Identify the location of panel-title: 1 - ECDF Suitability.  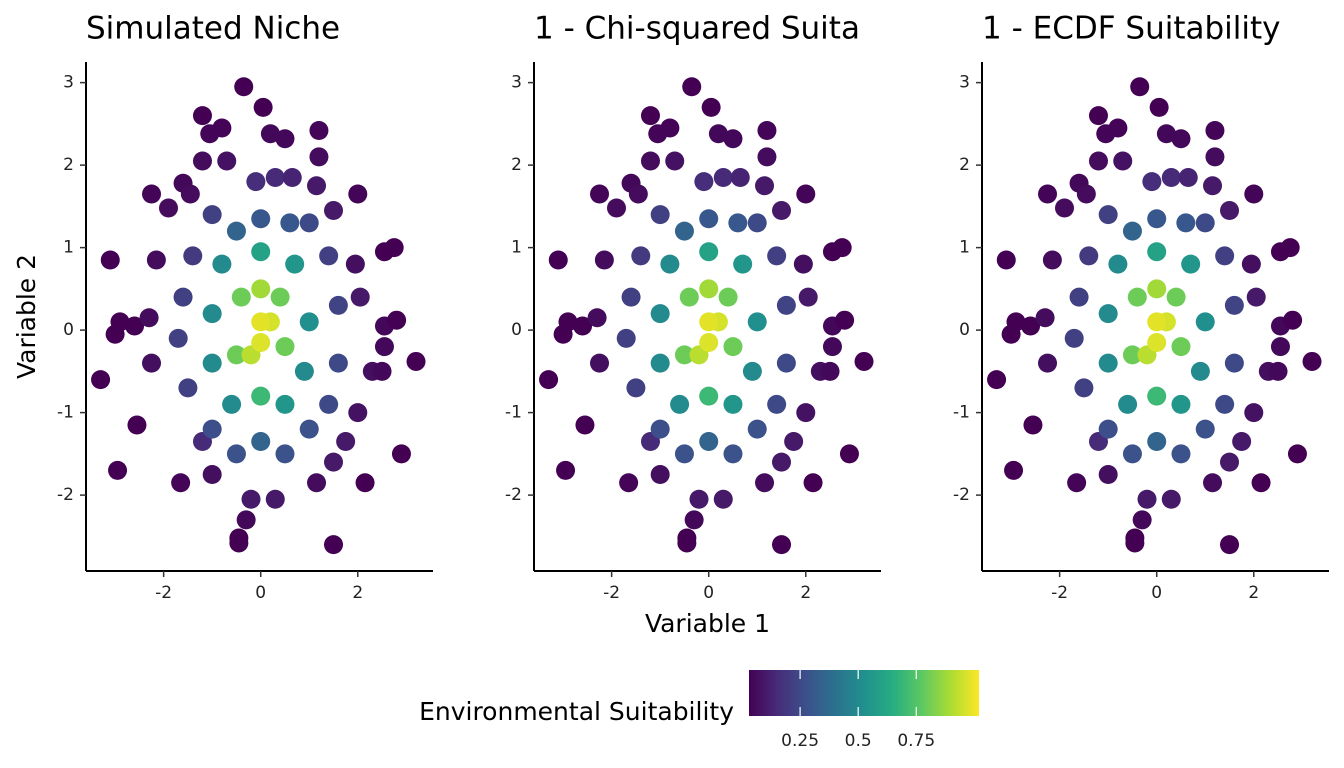
(1131, 29).